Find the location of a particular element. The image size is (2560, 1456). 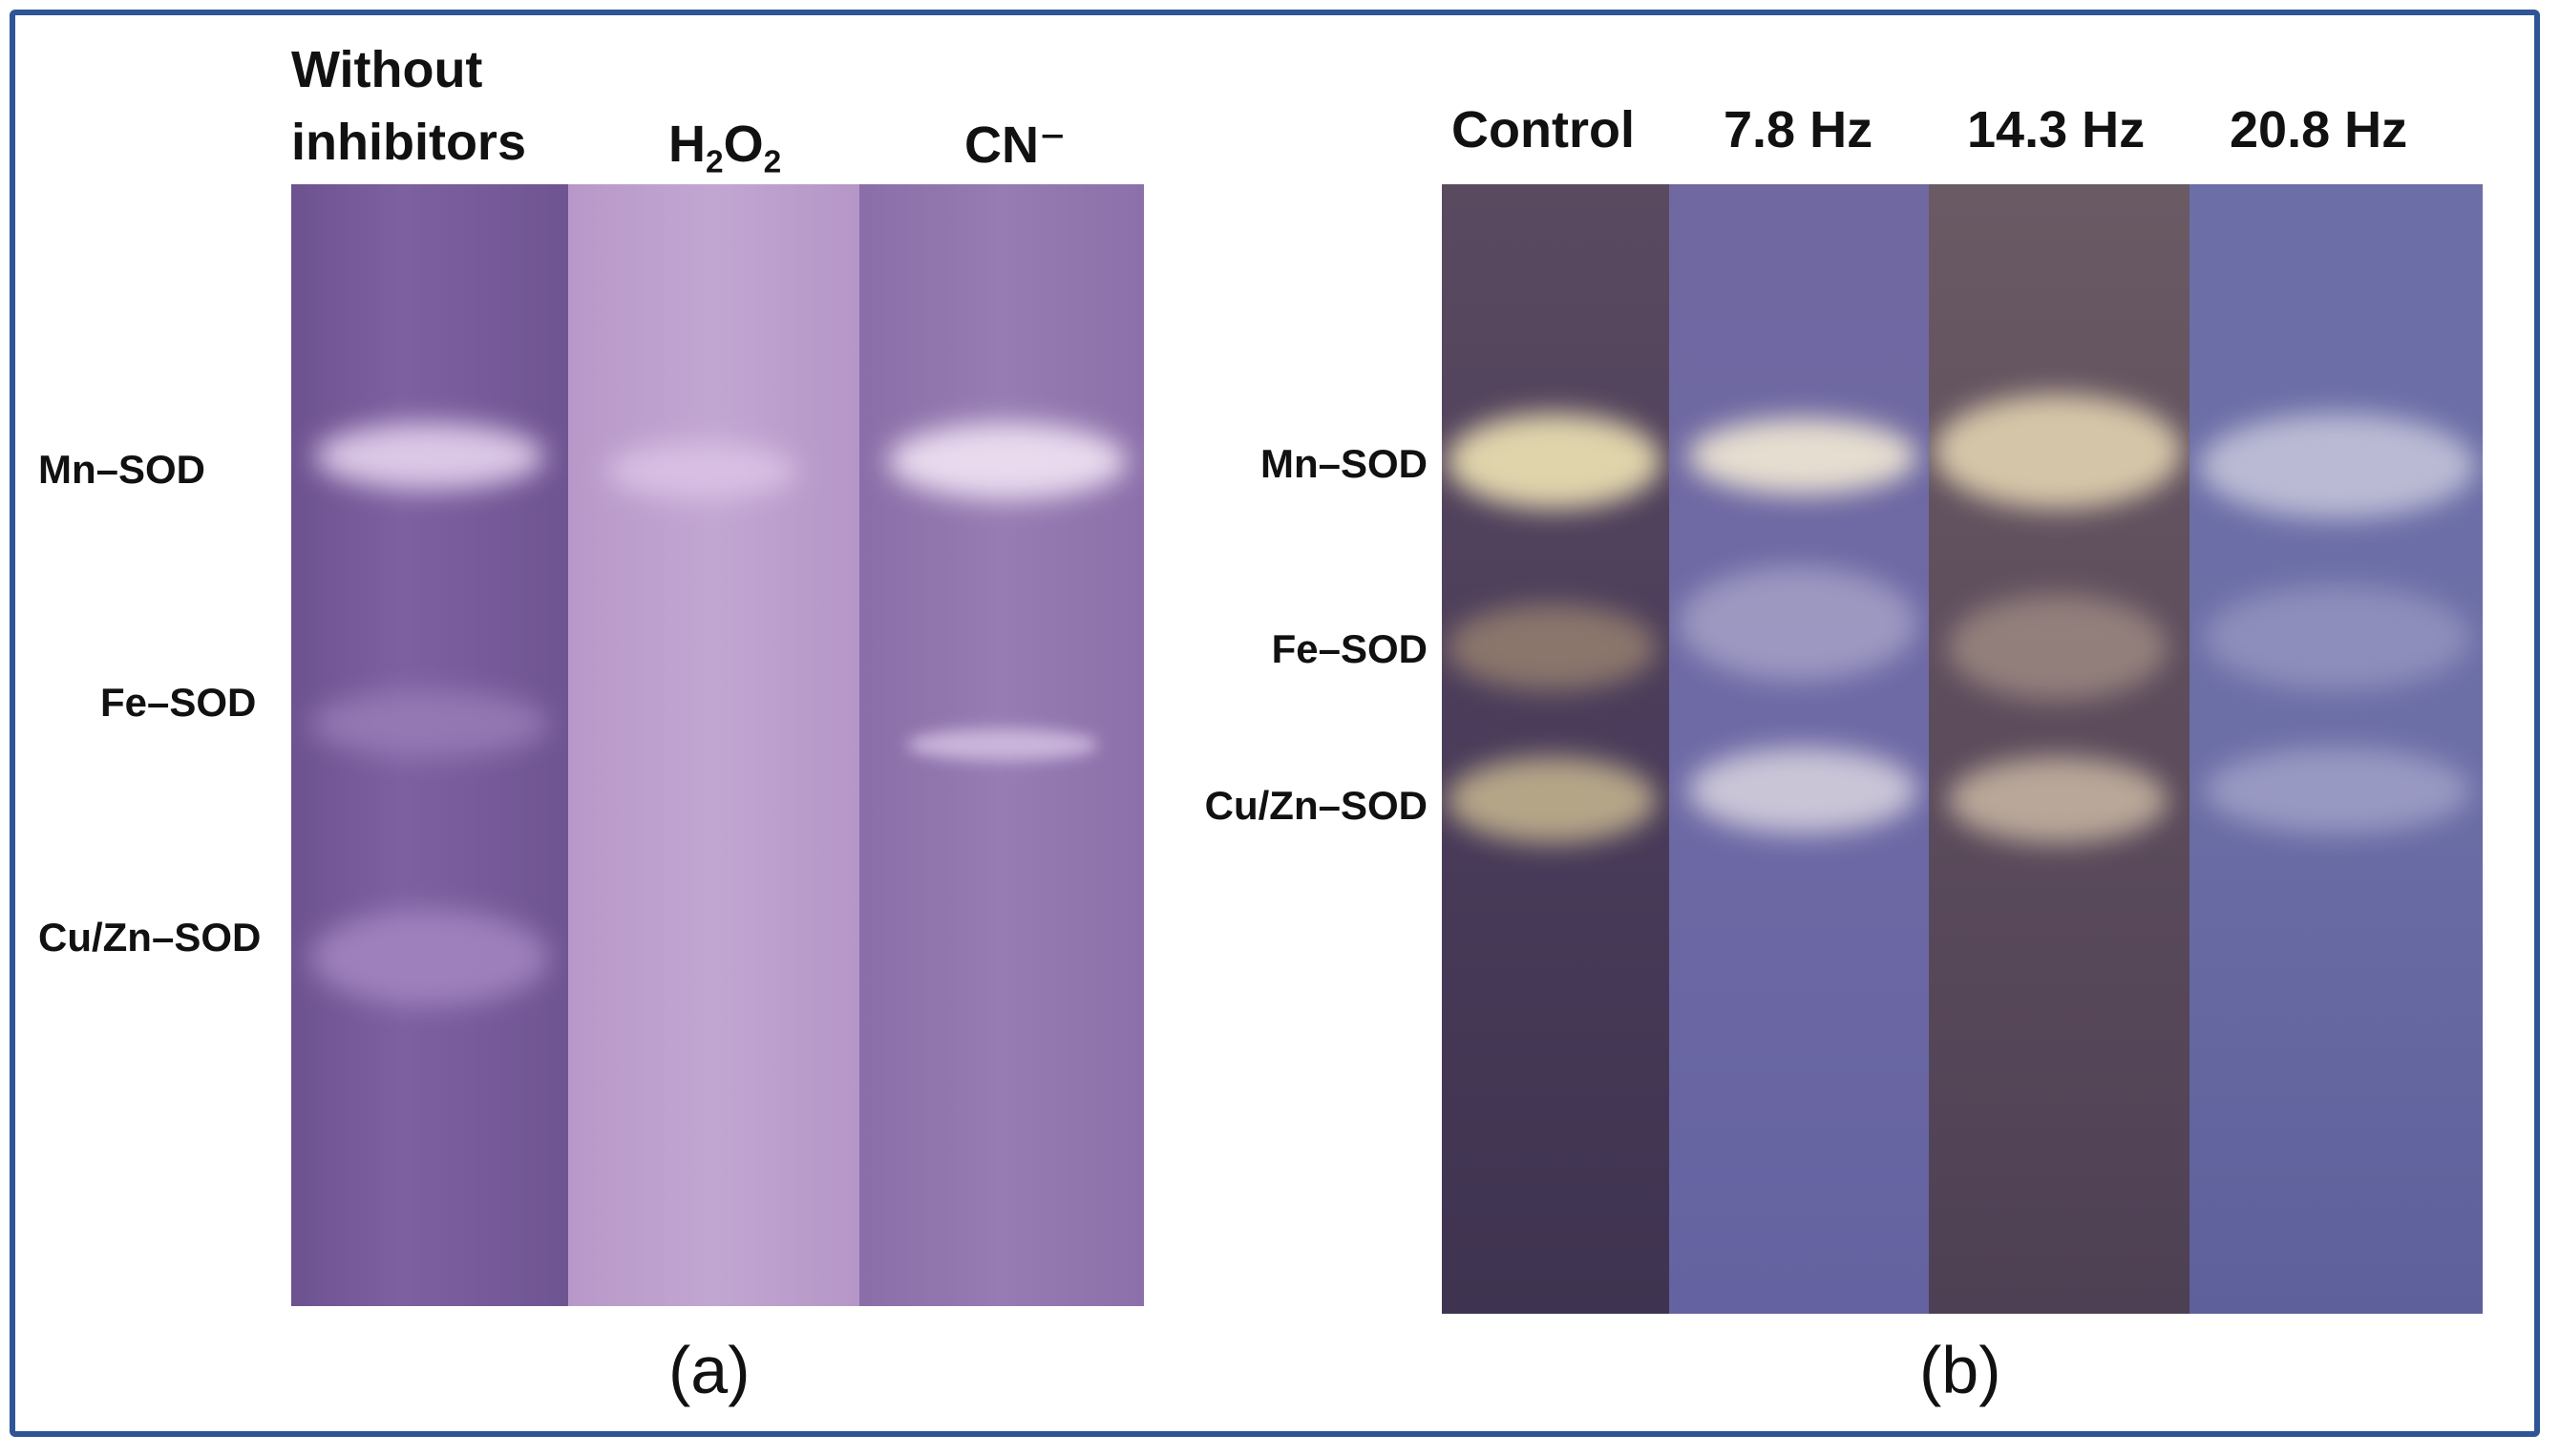

gel-lane-cn is located at coordinates (1002, 745).